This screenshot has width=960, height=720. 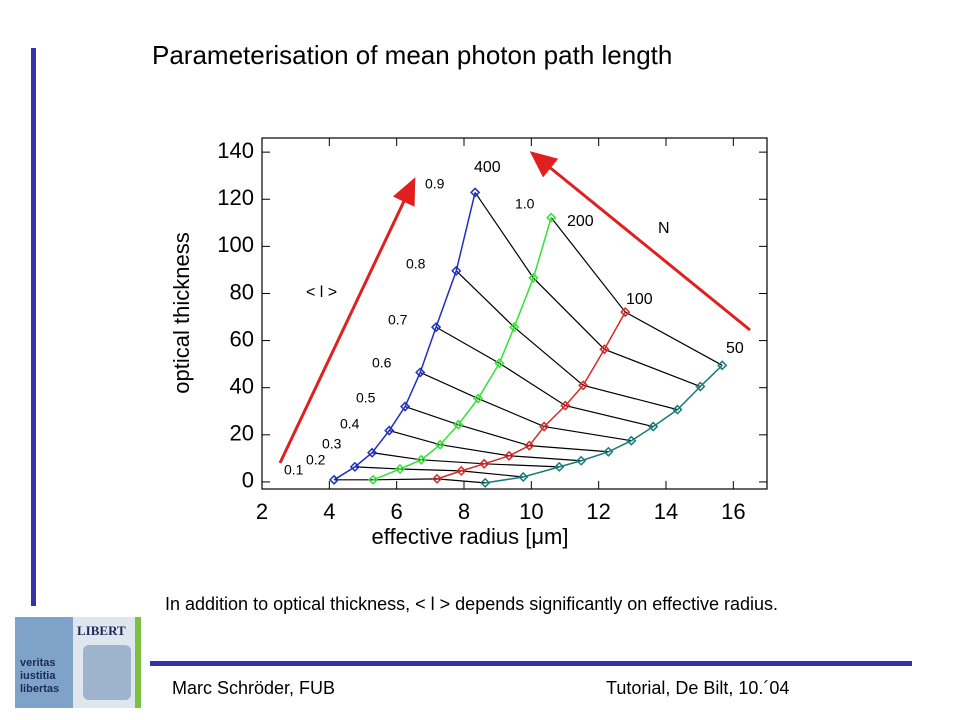 I want to click on annotation: 50, so click(x=735, y=348).